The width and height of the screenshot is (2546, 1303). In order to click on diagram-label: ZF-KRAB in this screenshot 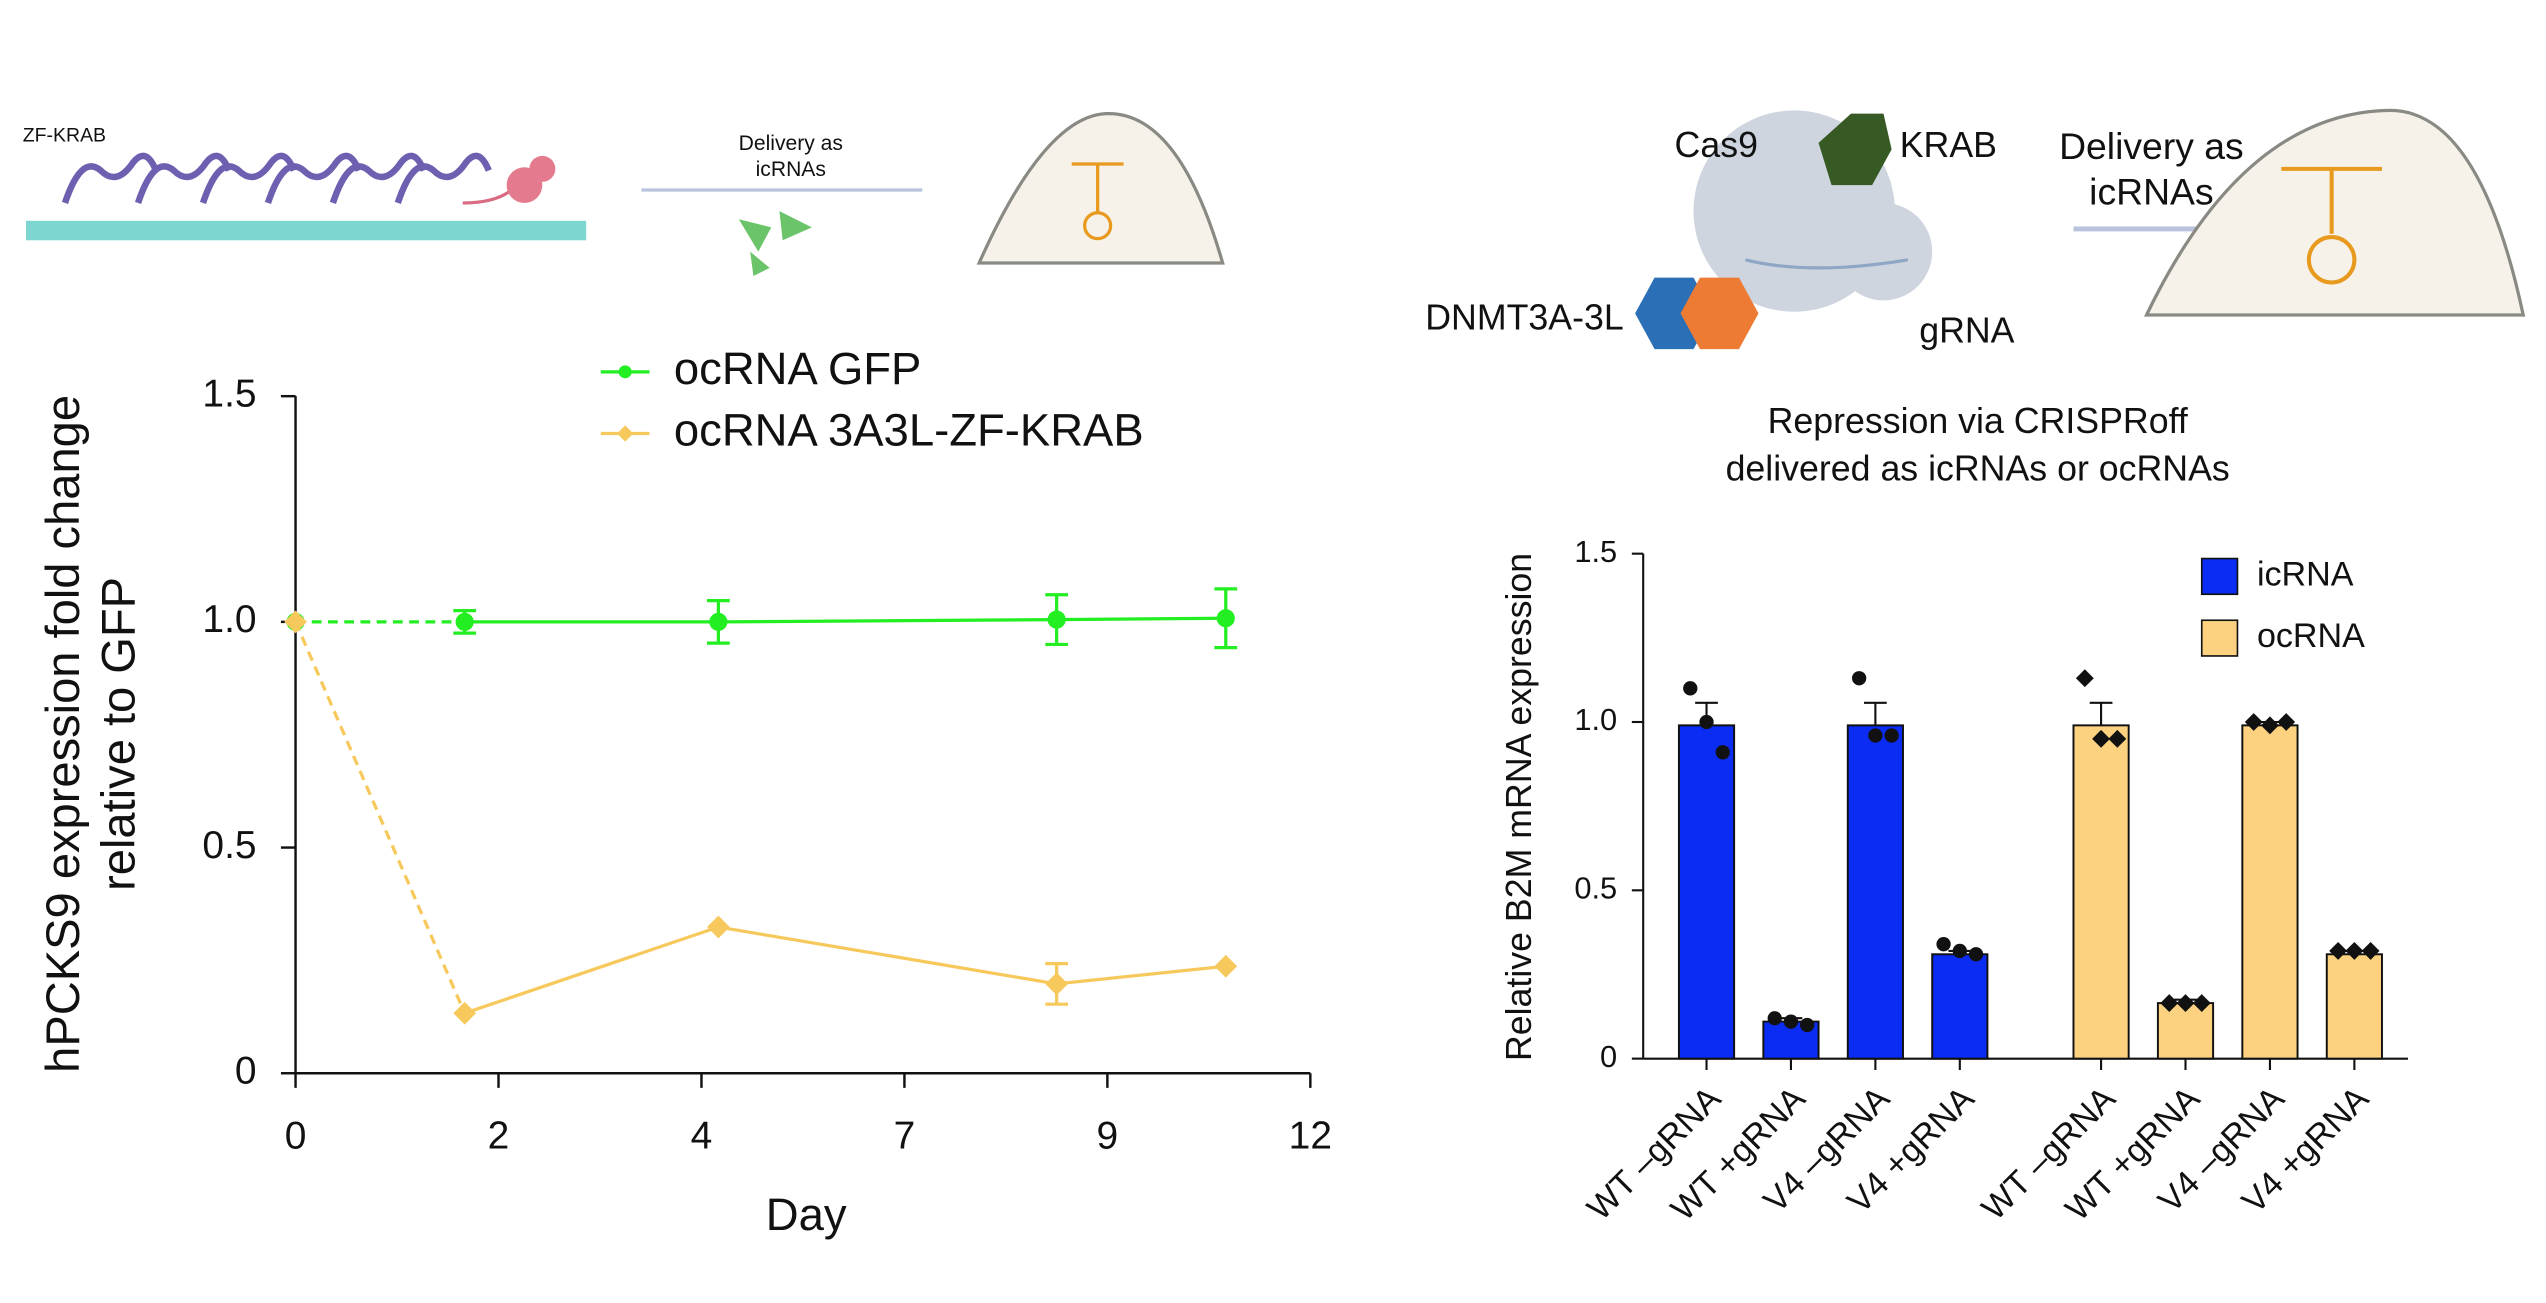, I will do `click(64, 136)`.